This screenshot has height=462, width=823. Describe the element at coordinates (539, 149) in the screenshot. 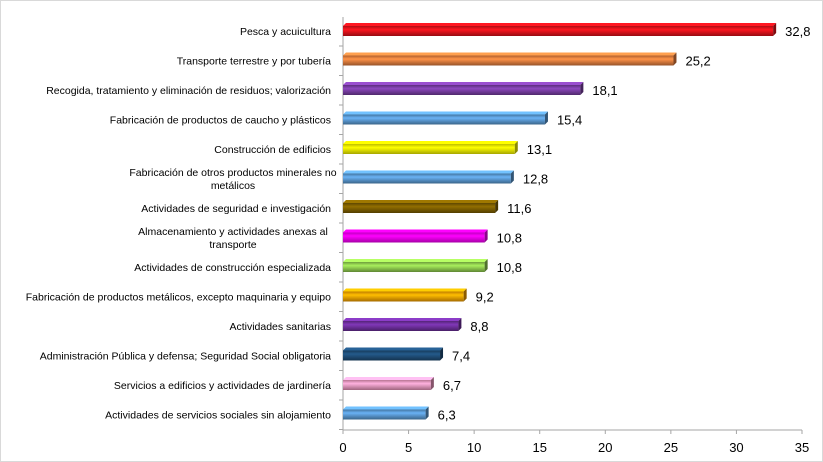

I see `value-label: 13,1` at that location.